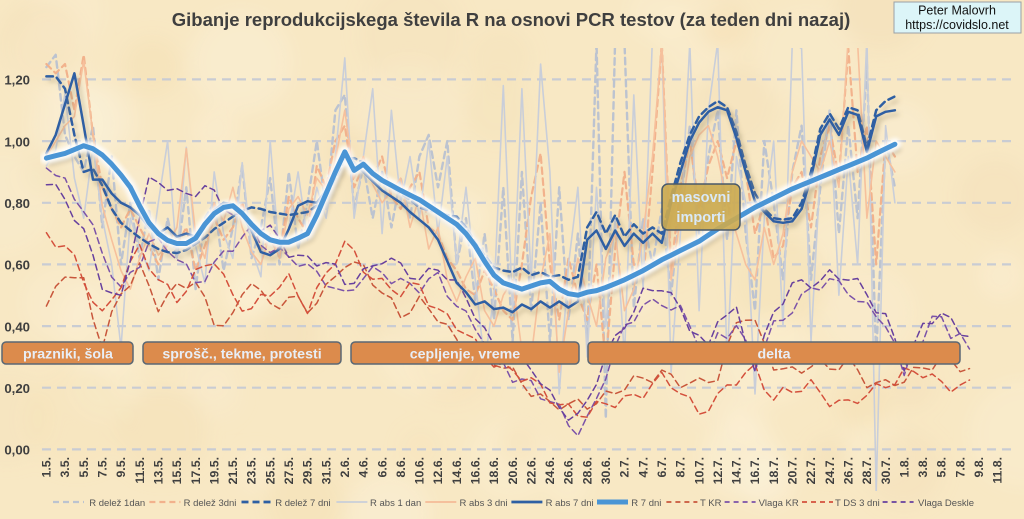  What do you see at coordinates (923, 467) in the screenshot?
I see `svg-text: 3.8.` at bounding box center [923, 467].